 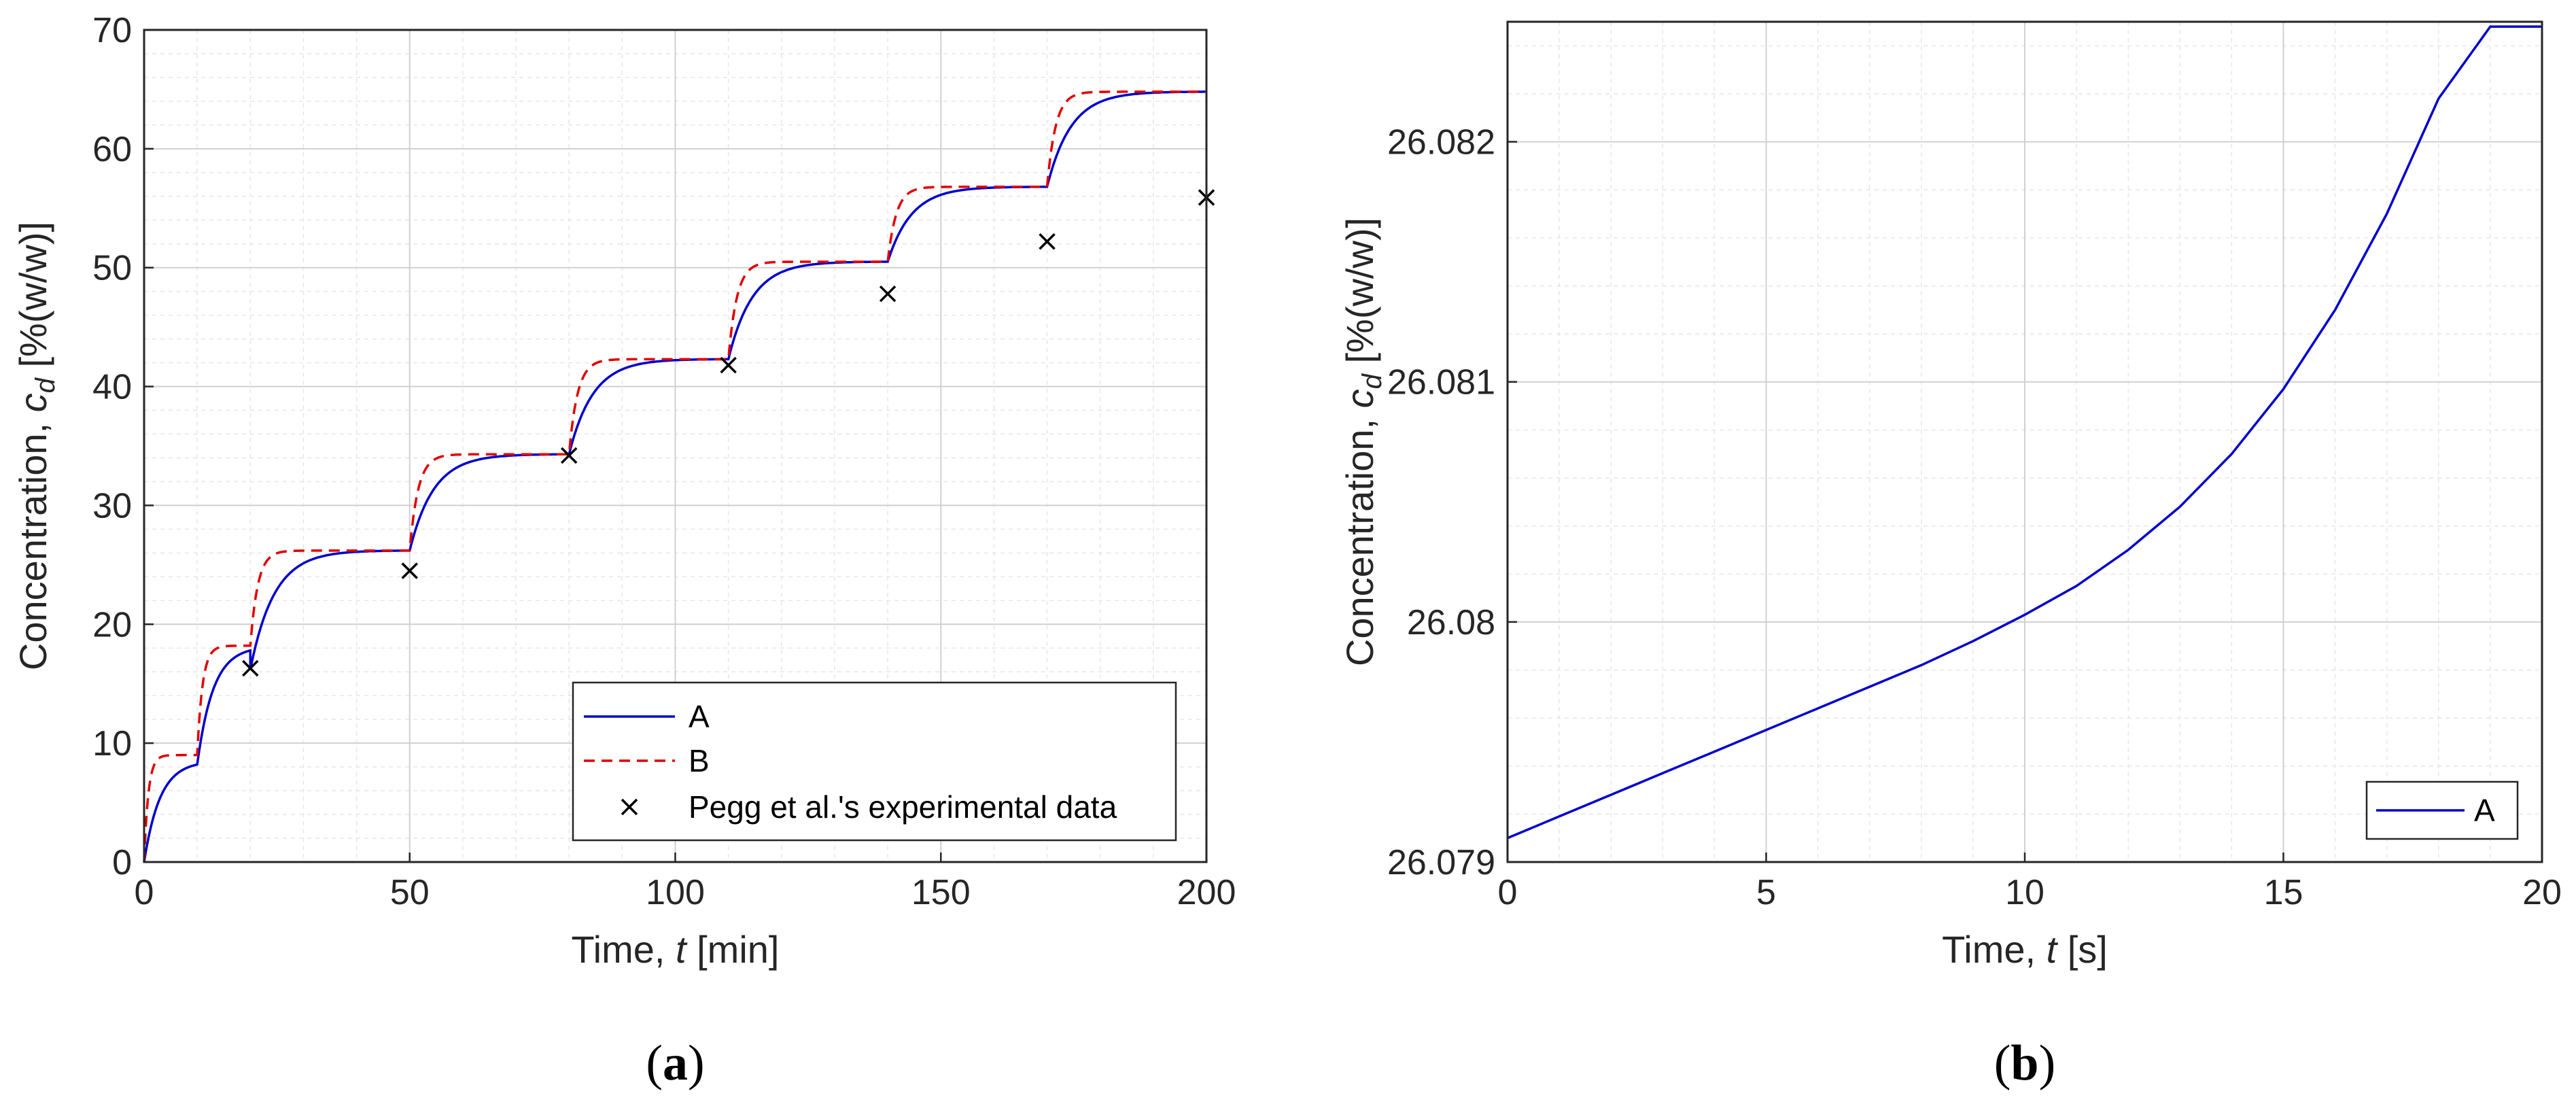 I want to click on panel-a-x-axis-label: Time, t [min], so click(x=676, y=950).